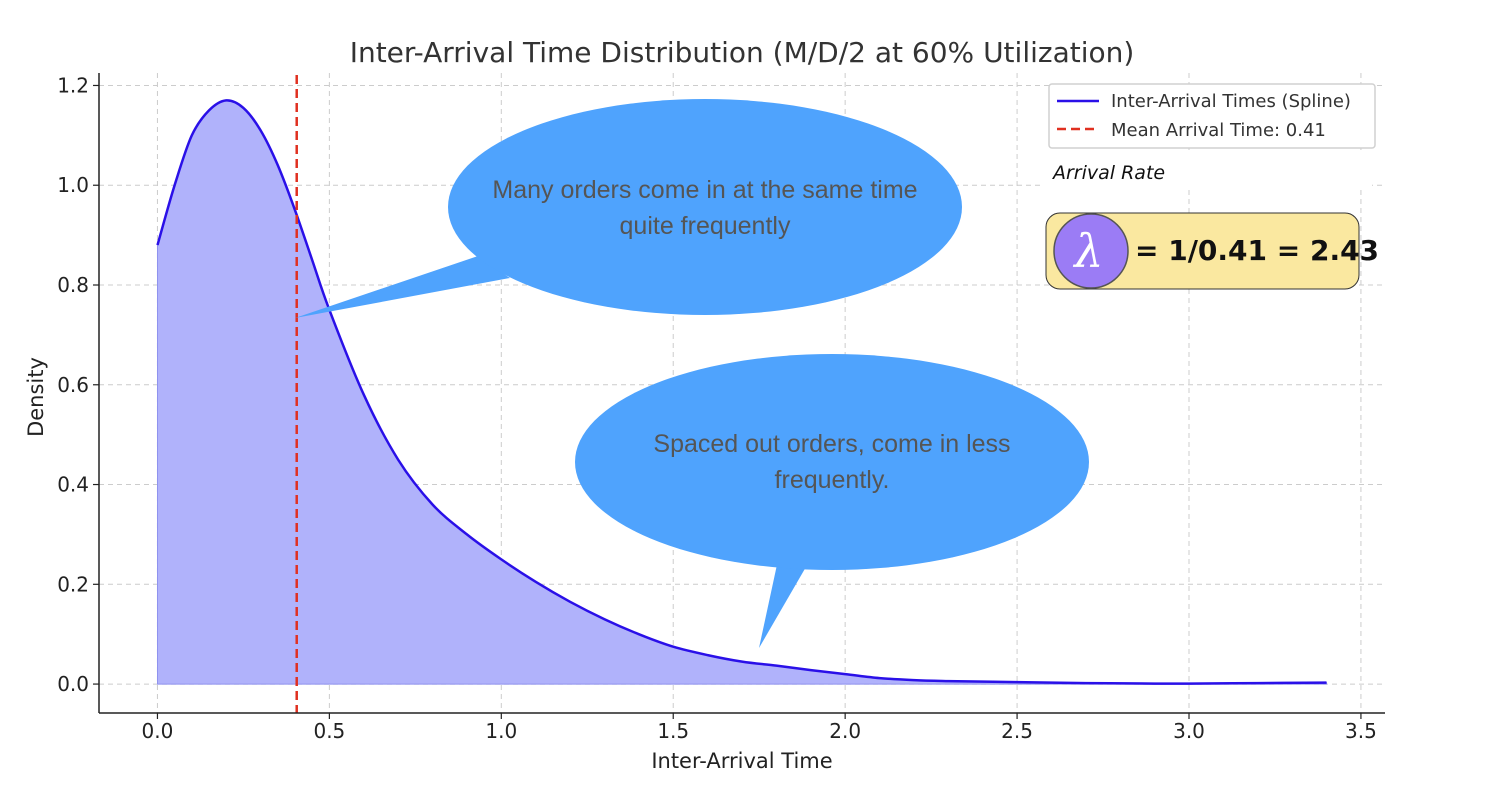 This screenshot has height=799, width=1512. I want to click on callout-pointer-frequent, so click(402, 287).